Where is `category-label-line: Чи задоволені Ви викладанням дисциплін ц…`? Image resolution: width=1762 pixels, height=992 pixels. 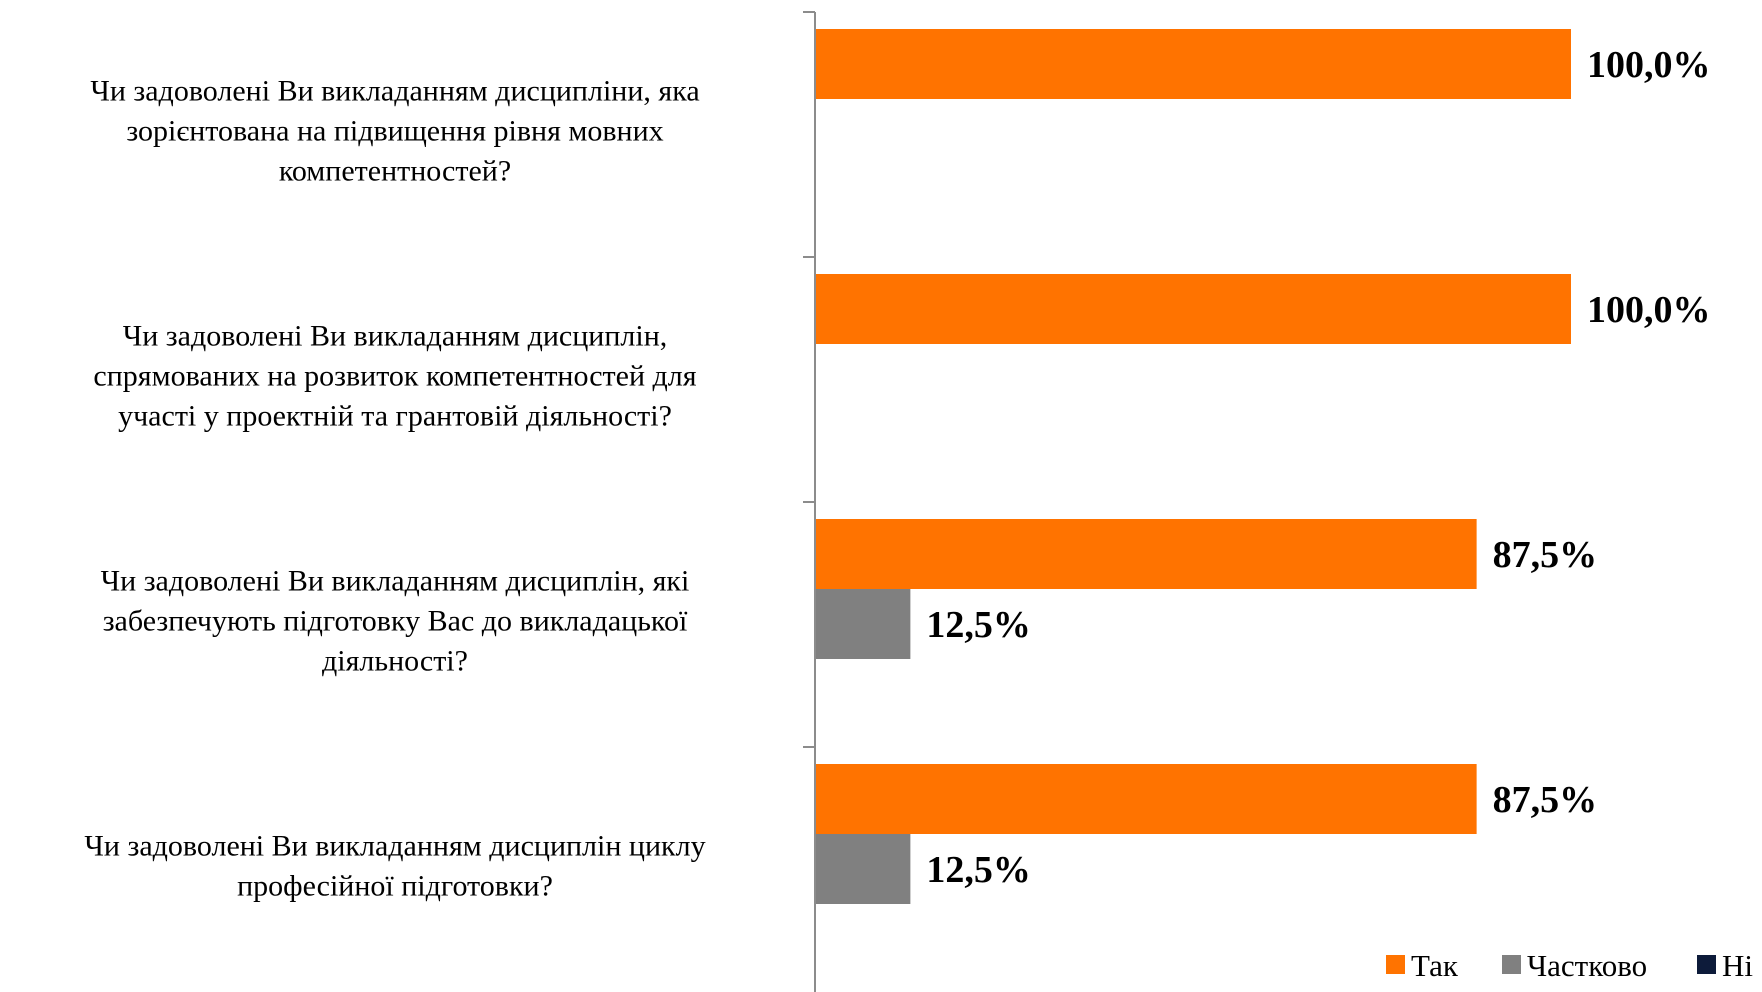
category-label-line: Чи задоволені Ви викладанням дисциплін ц… is located at coordinates (394, 846).